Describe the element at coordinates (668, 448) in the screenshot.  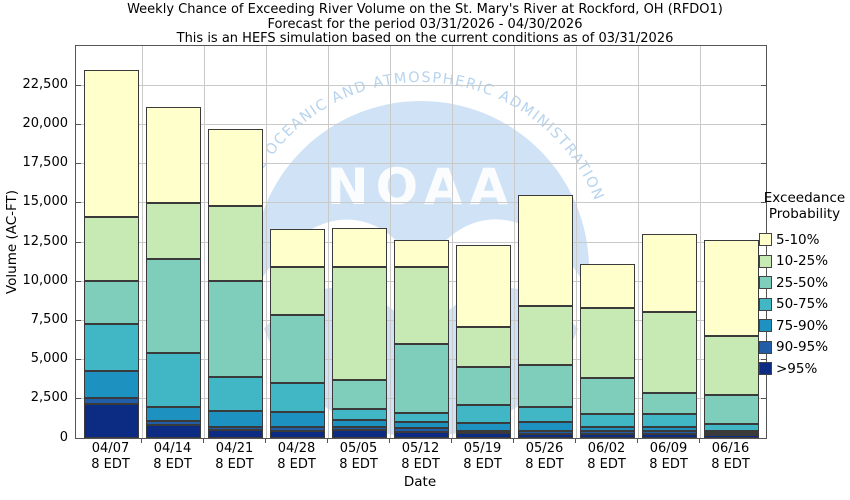
I see `x-tick-label-date: 06/09` at that location.